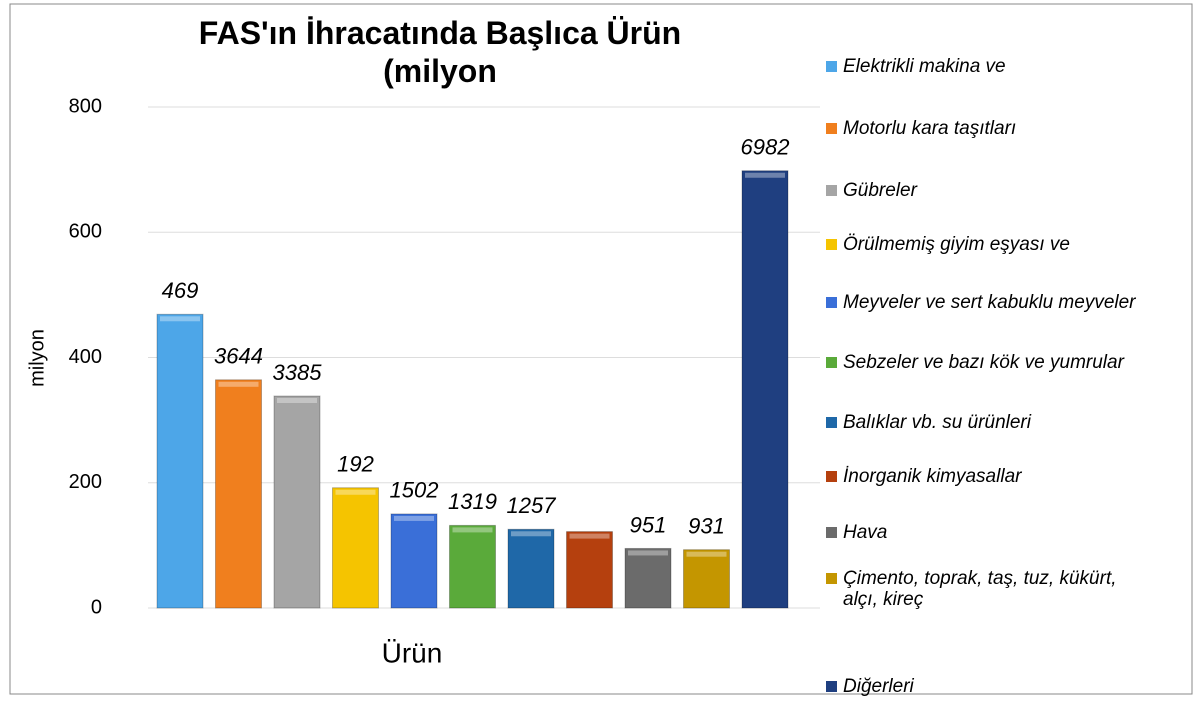  I want to click on legend-label: Hava, so click(865, 532).